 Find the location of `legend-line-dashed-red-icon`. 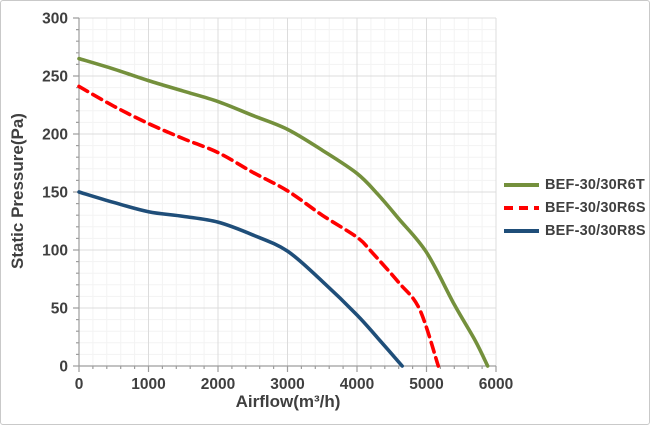

legend-line-dashed-red-icon is located at coordinates (521, 207).